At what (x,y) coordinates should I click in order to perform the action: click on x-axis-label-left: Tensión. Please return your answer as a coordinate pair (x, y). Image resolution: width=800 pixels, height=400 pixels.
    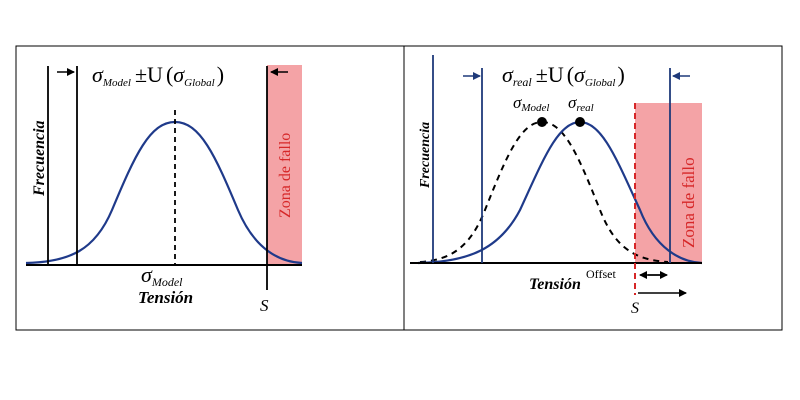
    Looking at the image, I should click on (165, 297).